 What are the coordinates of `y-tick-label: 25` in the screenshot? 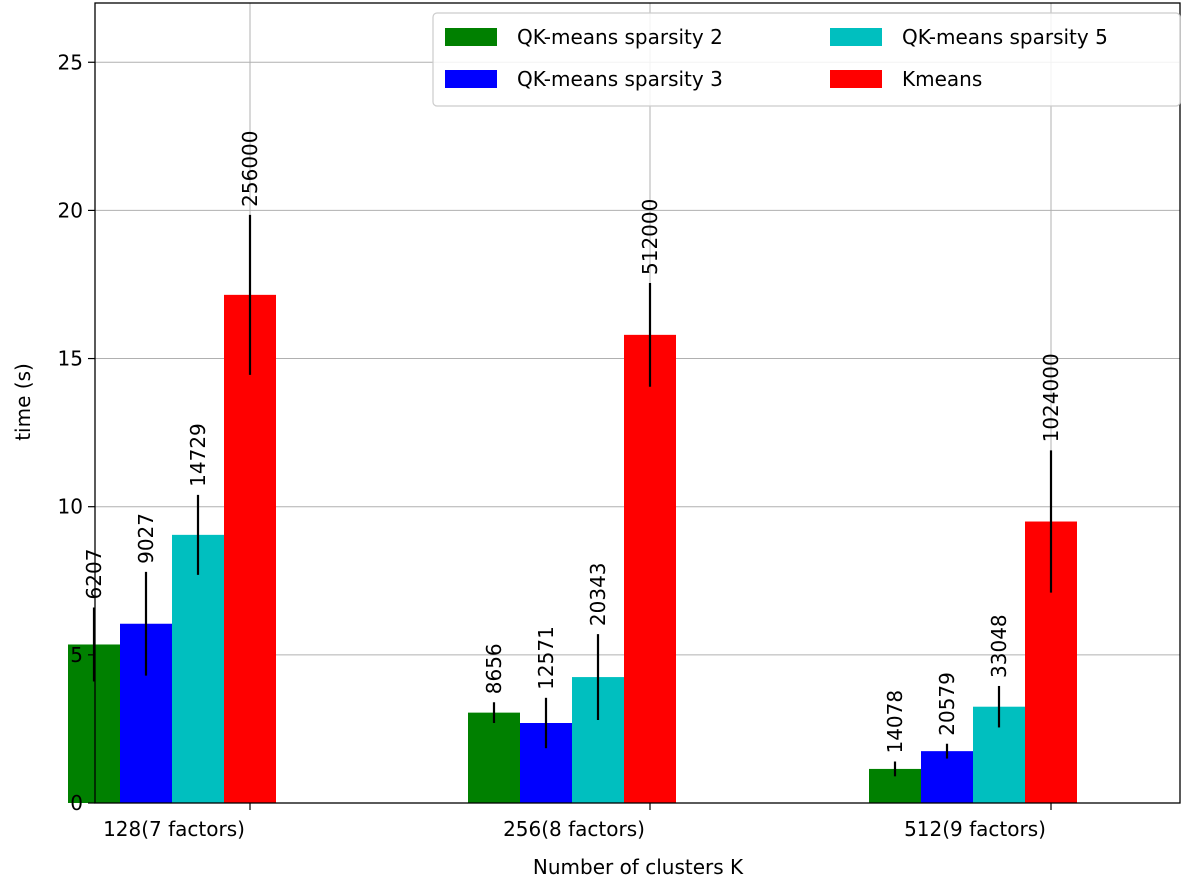 It's located at (70, 62).